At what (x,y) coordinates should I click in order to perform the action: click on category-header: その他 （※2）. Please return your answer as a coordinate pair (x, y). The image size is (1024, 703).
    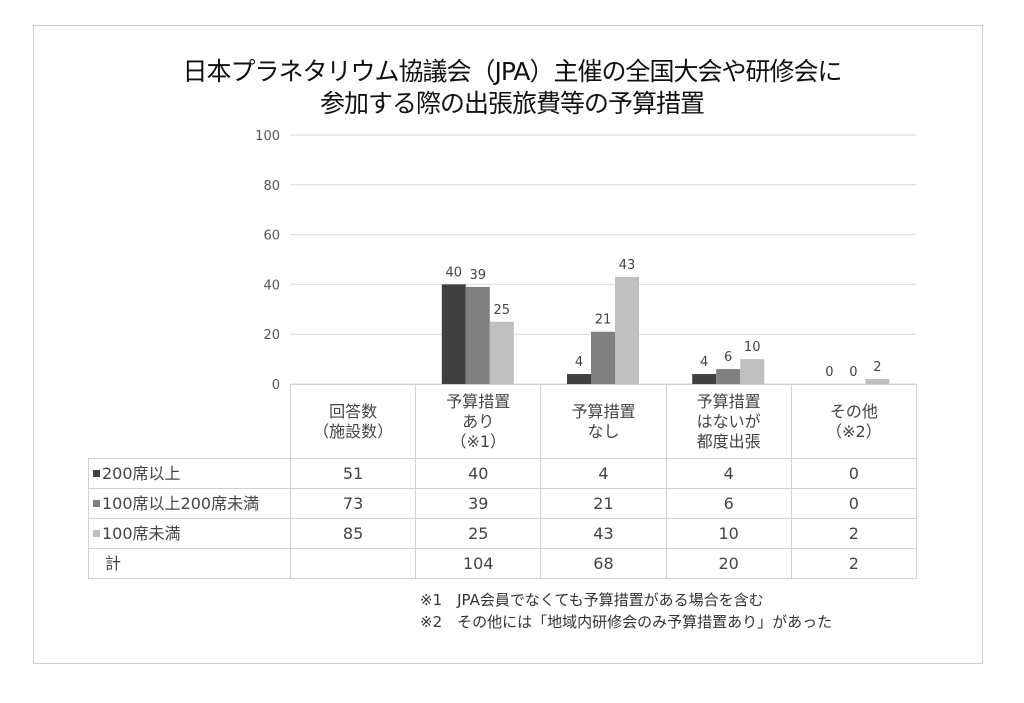
    Looking at the image, I should click on (853, 421).